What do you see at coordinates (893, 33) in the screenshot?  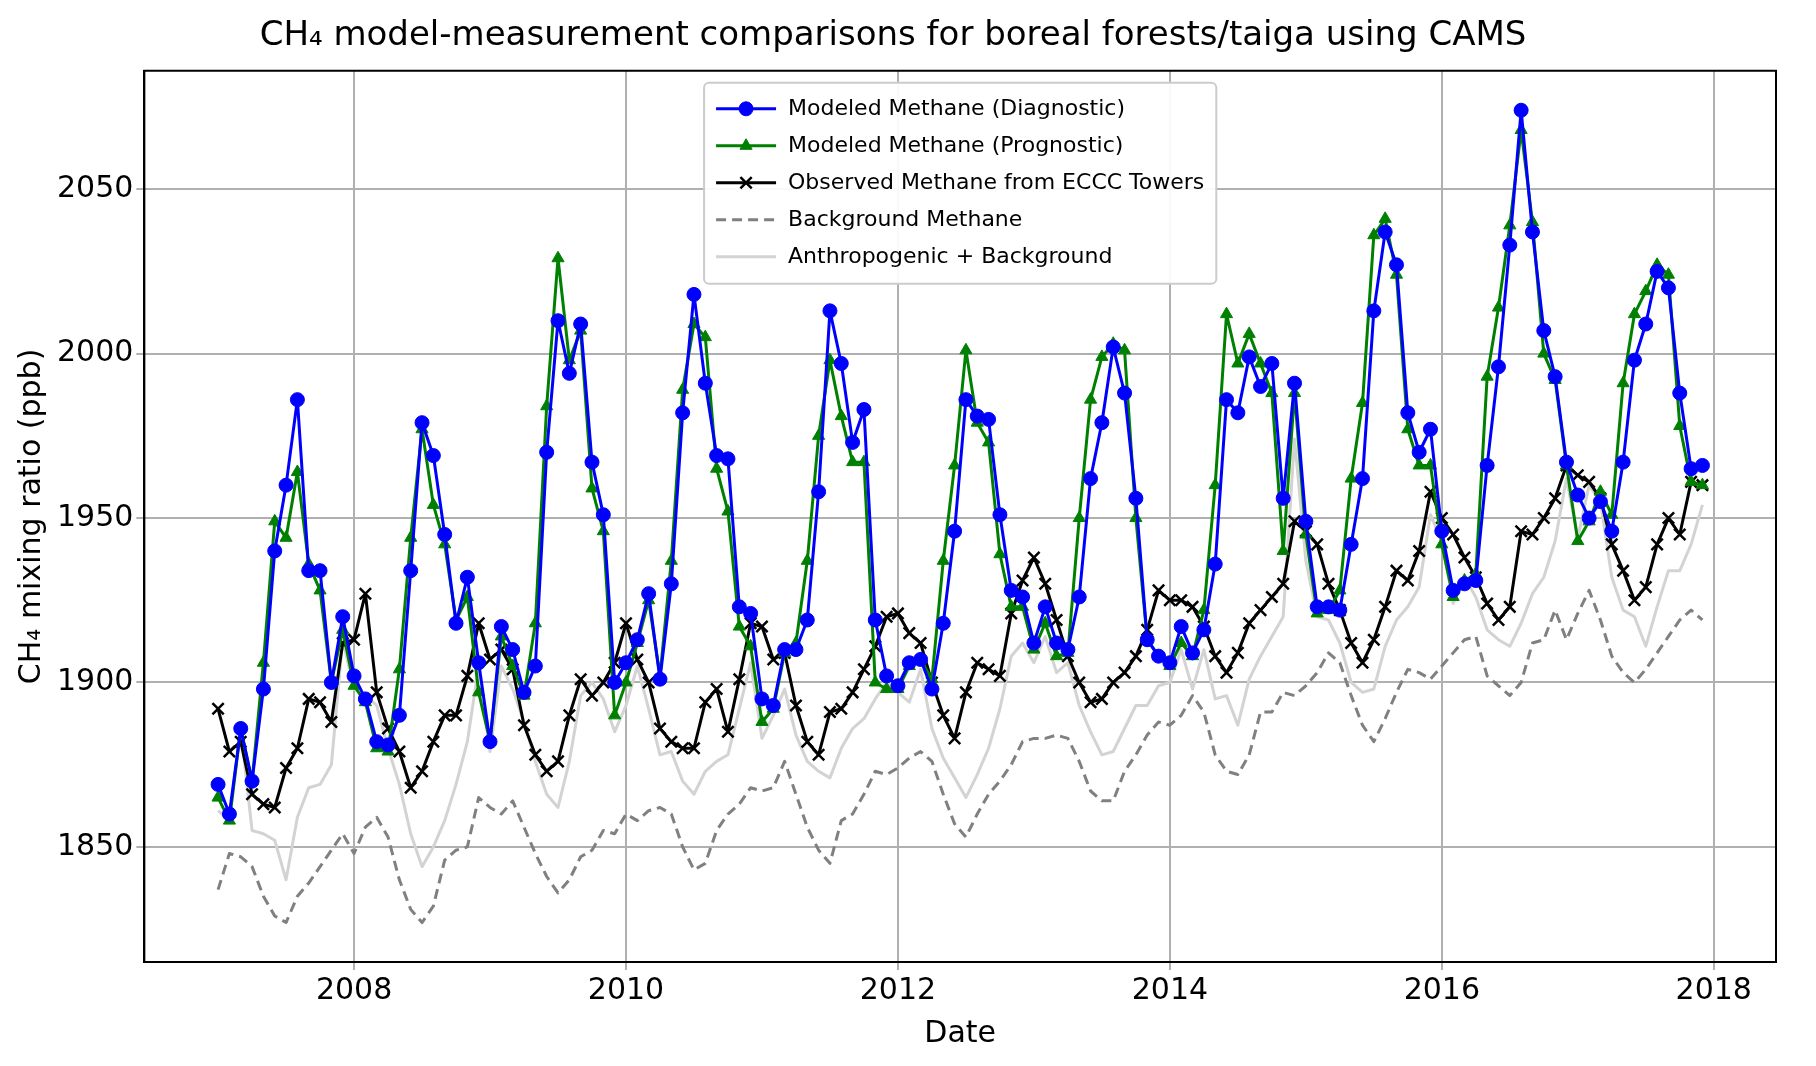 I see `chart-title: CH₄ model-measurement comparisons for boreal forests/taiga using CAMS` at bounding box center [893, 33].